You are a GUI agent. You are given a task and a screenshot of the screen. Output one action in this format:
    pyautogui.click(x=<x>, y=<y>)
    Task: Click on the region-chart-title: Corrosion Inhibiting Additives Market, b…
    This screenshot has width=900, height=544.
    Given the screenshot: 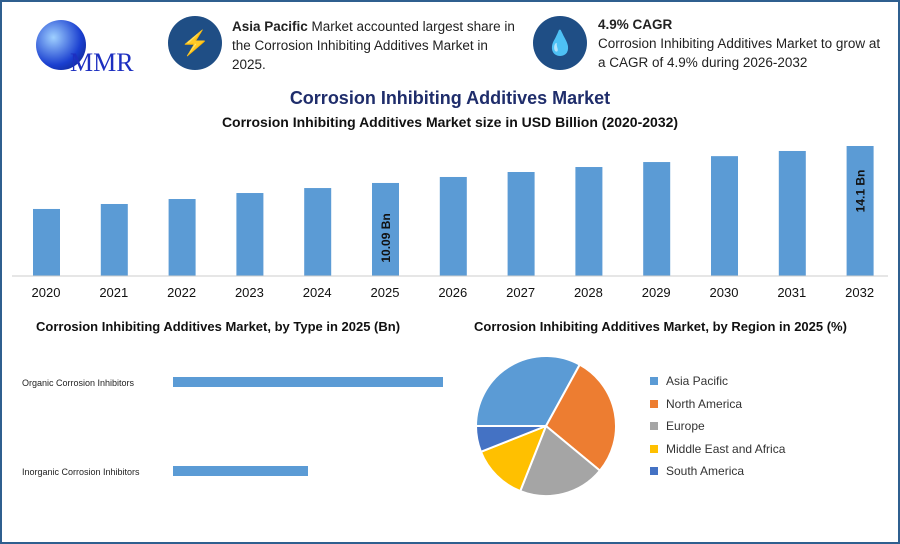 What is the action you would take?
    pyautogui.click(x=660, y=326)
    